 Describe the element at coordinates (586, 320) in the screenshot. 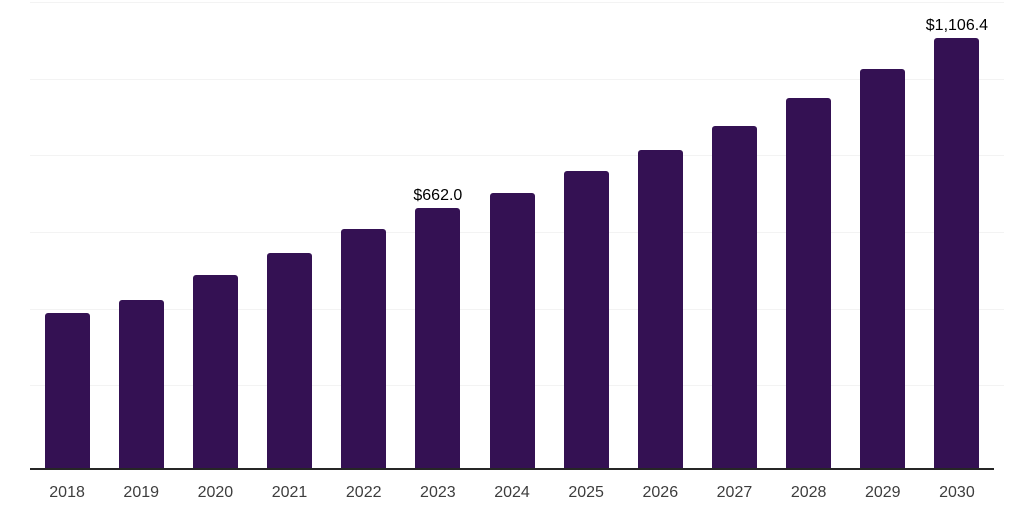

I see `bar-2025` at that location.